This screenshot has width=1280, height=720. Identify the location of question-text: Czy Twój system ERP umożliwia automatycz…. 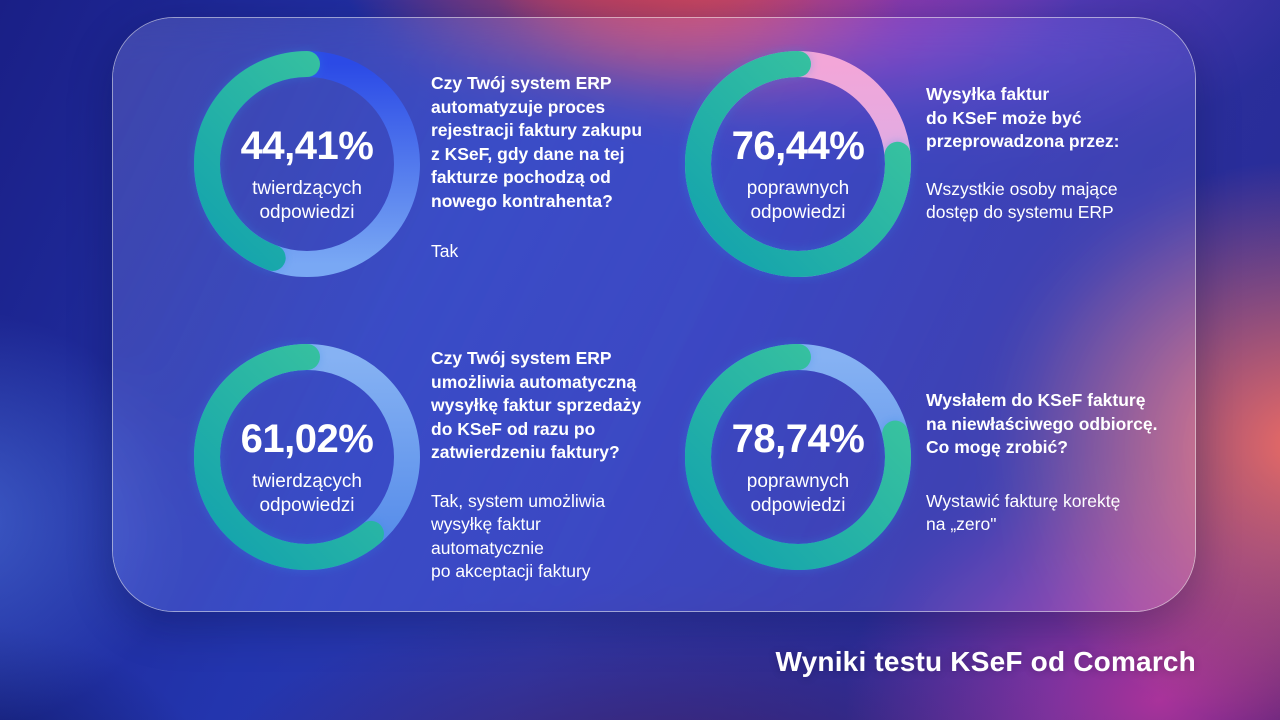
(536, 405).